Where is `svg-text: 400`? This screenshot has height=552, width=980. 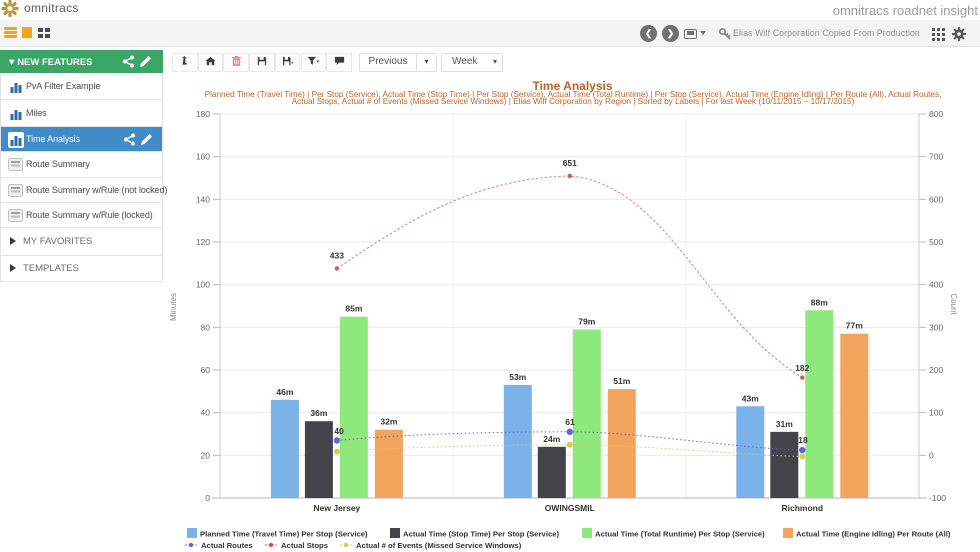 svg-text: 400 is located at coordinates (936, 285).